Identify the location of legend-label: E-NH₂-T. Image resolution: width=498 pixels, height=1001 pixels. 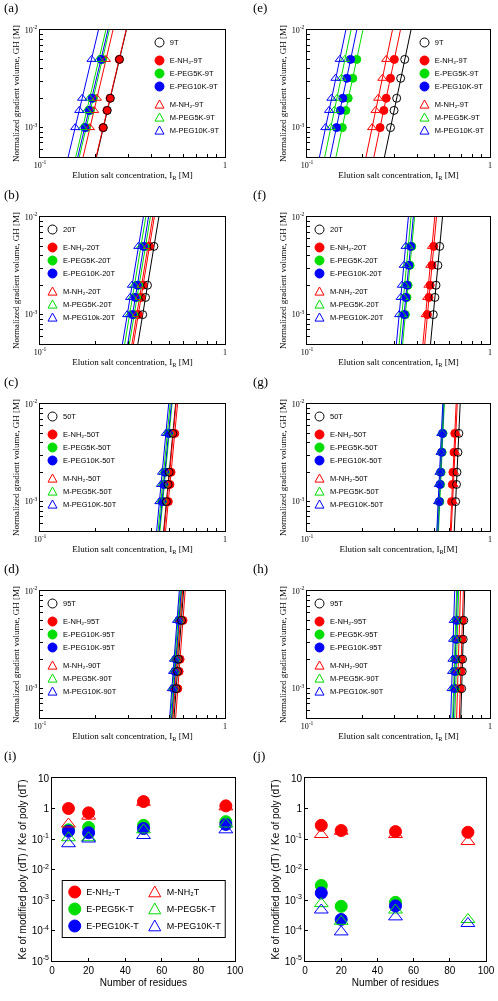
(103, 892).